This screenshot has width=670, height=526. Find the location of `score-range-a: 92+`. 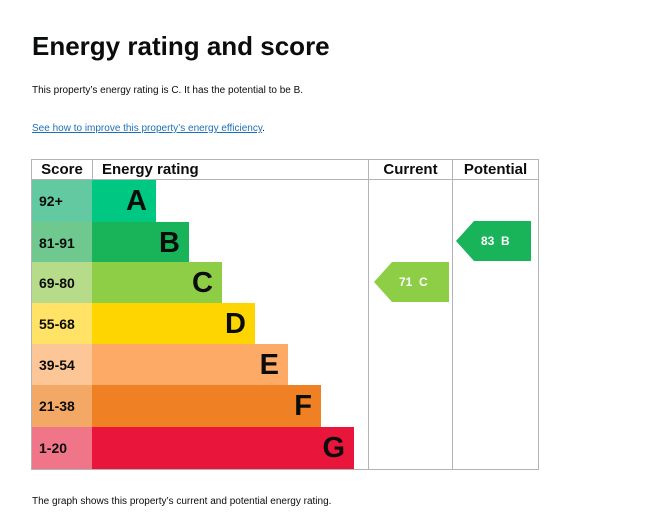

score-range-a: 92+ is located at coordinates (62, 201).